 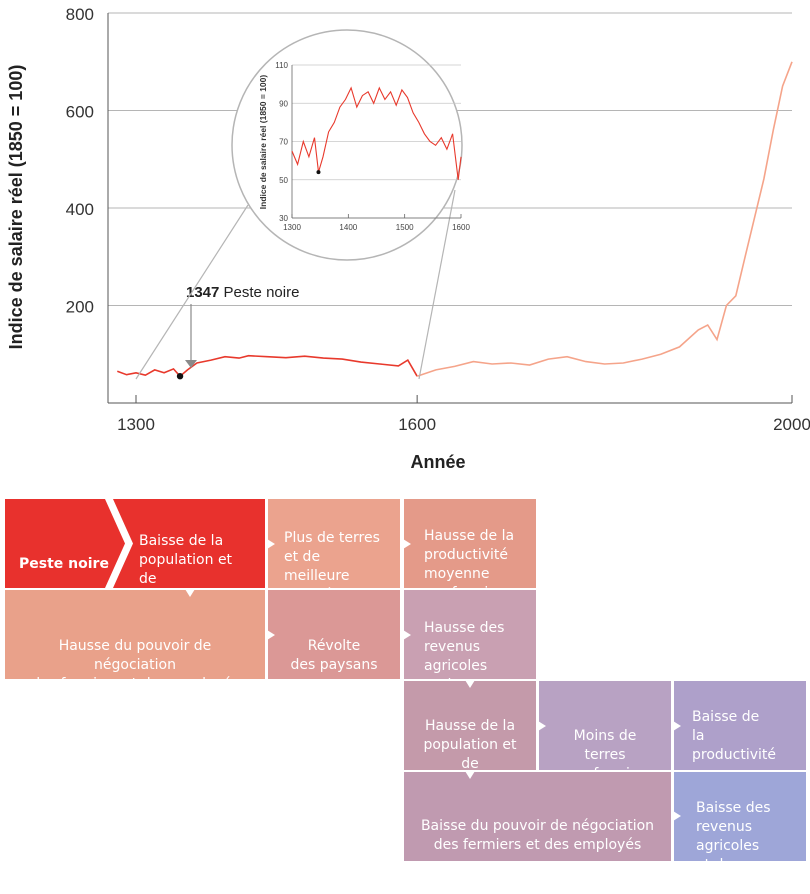 I want to click on inset-x-tick-label: 1600, so click(x=461, y=227).